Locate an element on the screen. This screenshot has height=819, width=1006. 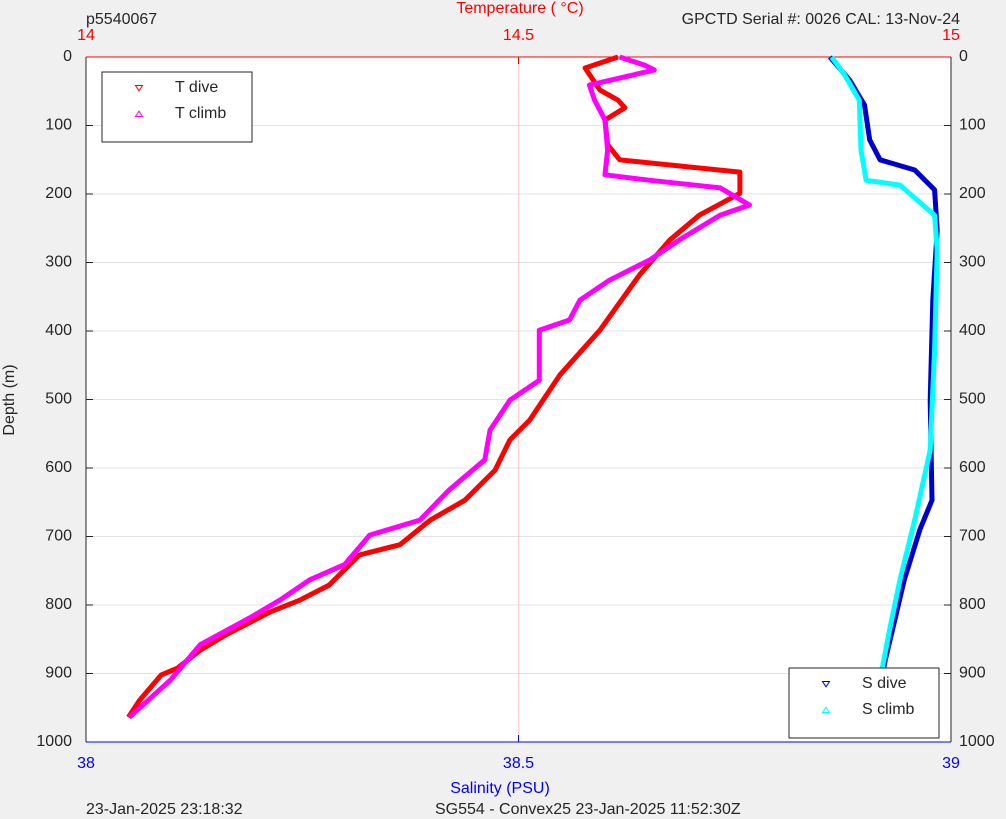
legend-label: S dive is located at coordinates (884, 683).